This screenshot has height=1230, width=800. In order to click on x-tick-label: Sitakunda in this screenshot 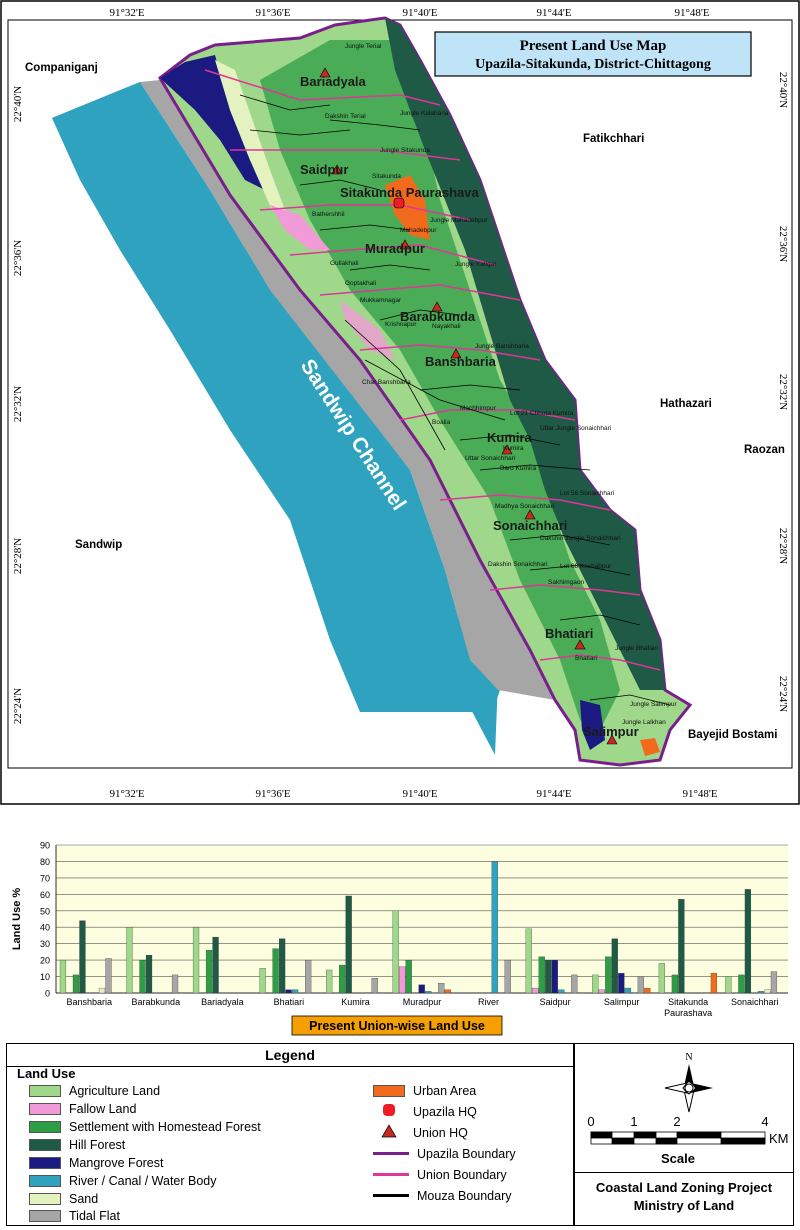, I will do `click(688, 1002)`.